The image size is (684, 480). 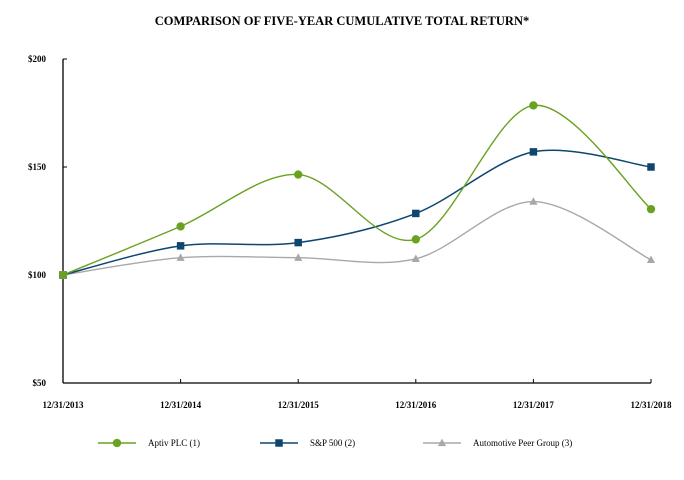 What do you see at coordinates (522, 443) in the screenshot?
I see `legend-label: Automotive Peer Group (3)` at bounding box center [522, 443].